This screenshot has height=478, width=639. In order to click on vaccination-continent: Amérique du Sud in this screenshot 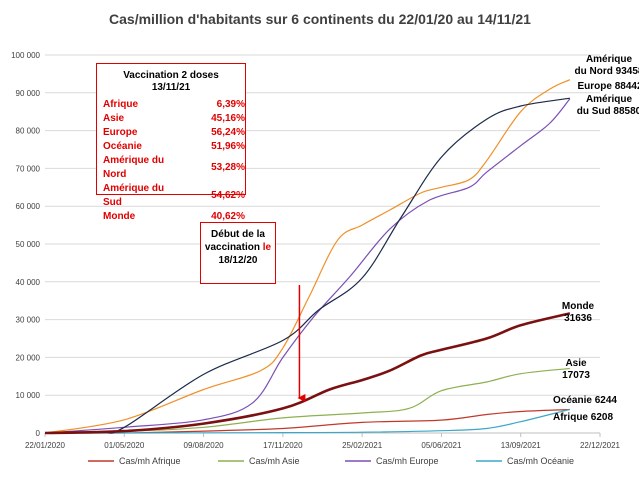, I will do `click(134, 195)`.